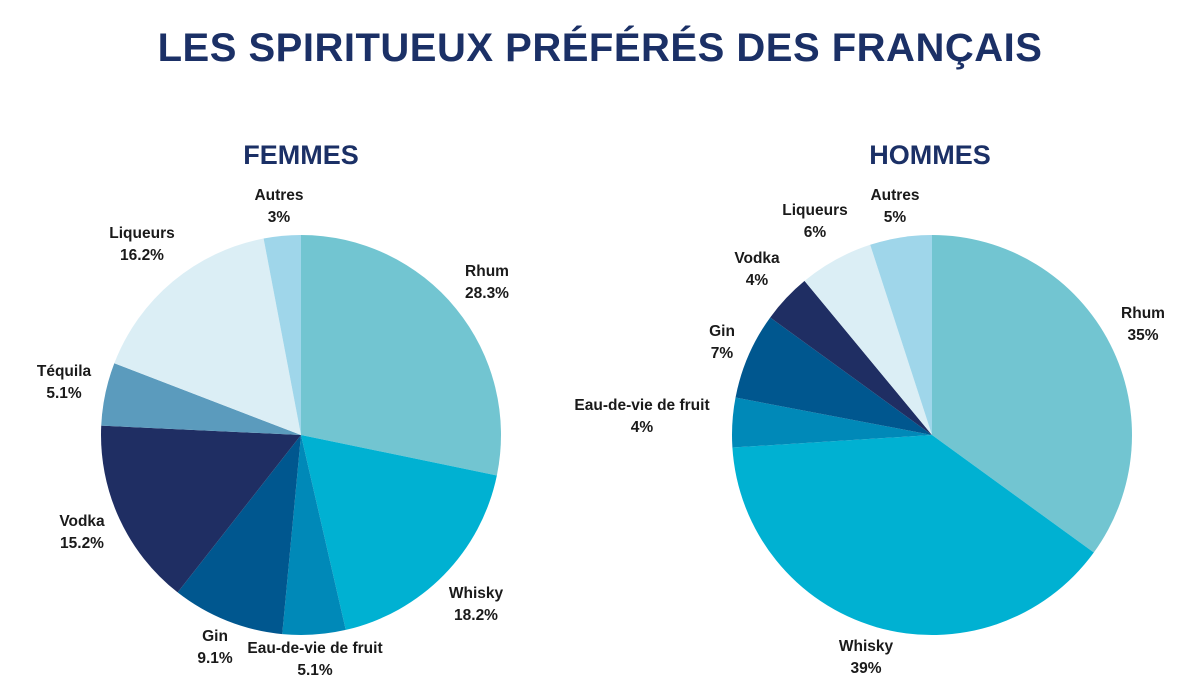  What do you see at coordinates (1143, 324) in the screenshot?
I see `slice-label-hommes-rhum: Rhum 35%` at bounding box center [1143, 324].